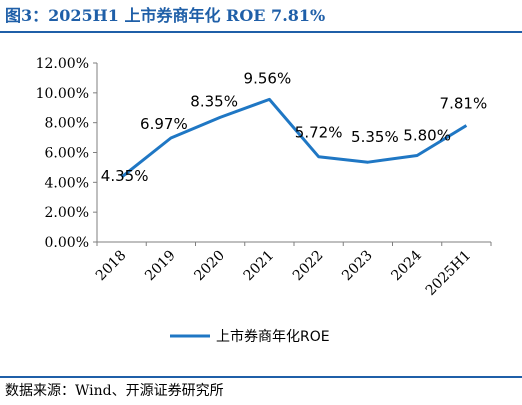  I want to click on y-tick-label: 8.00%, so click(67, 124).